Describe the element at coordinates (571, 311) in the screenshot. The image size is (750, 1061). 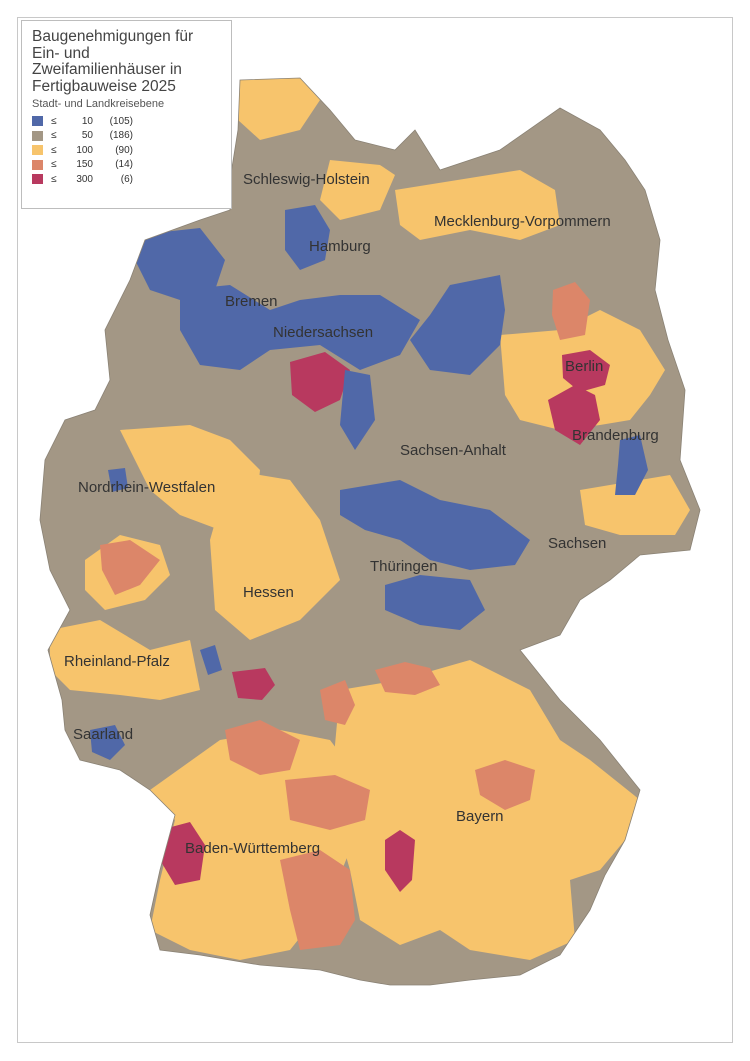
I see `region-bb-north-le150` at that location.